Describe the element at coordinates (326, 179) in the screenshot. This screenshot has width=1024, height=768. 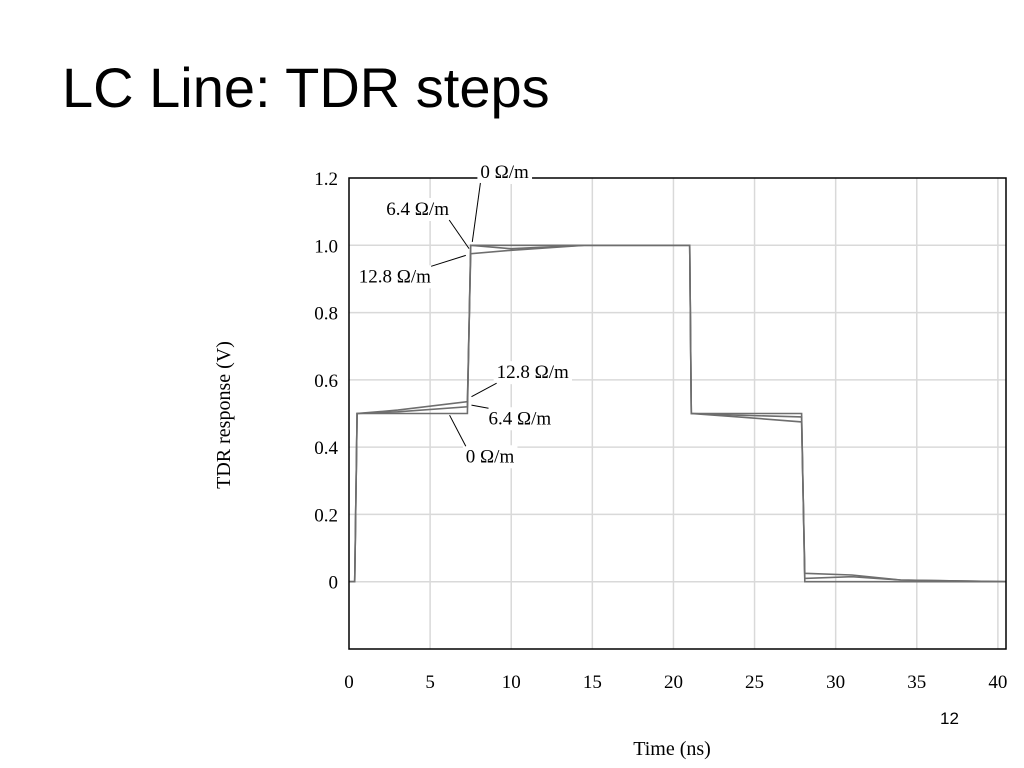
I see `y-tick-label: 1.2` at that location.